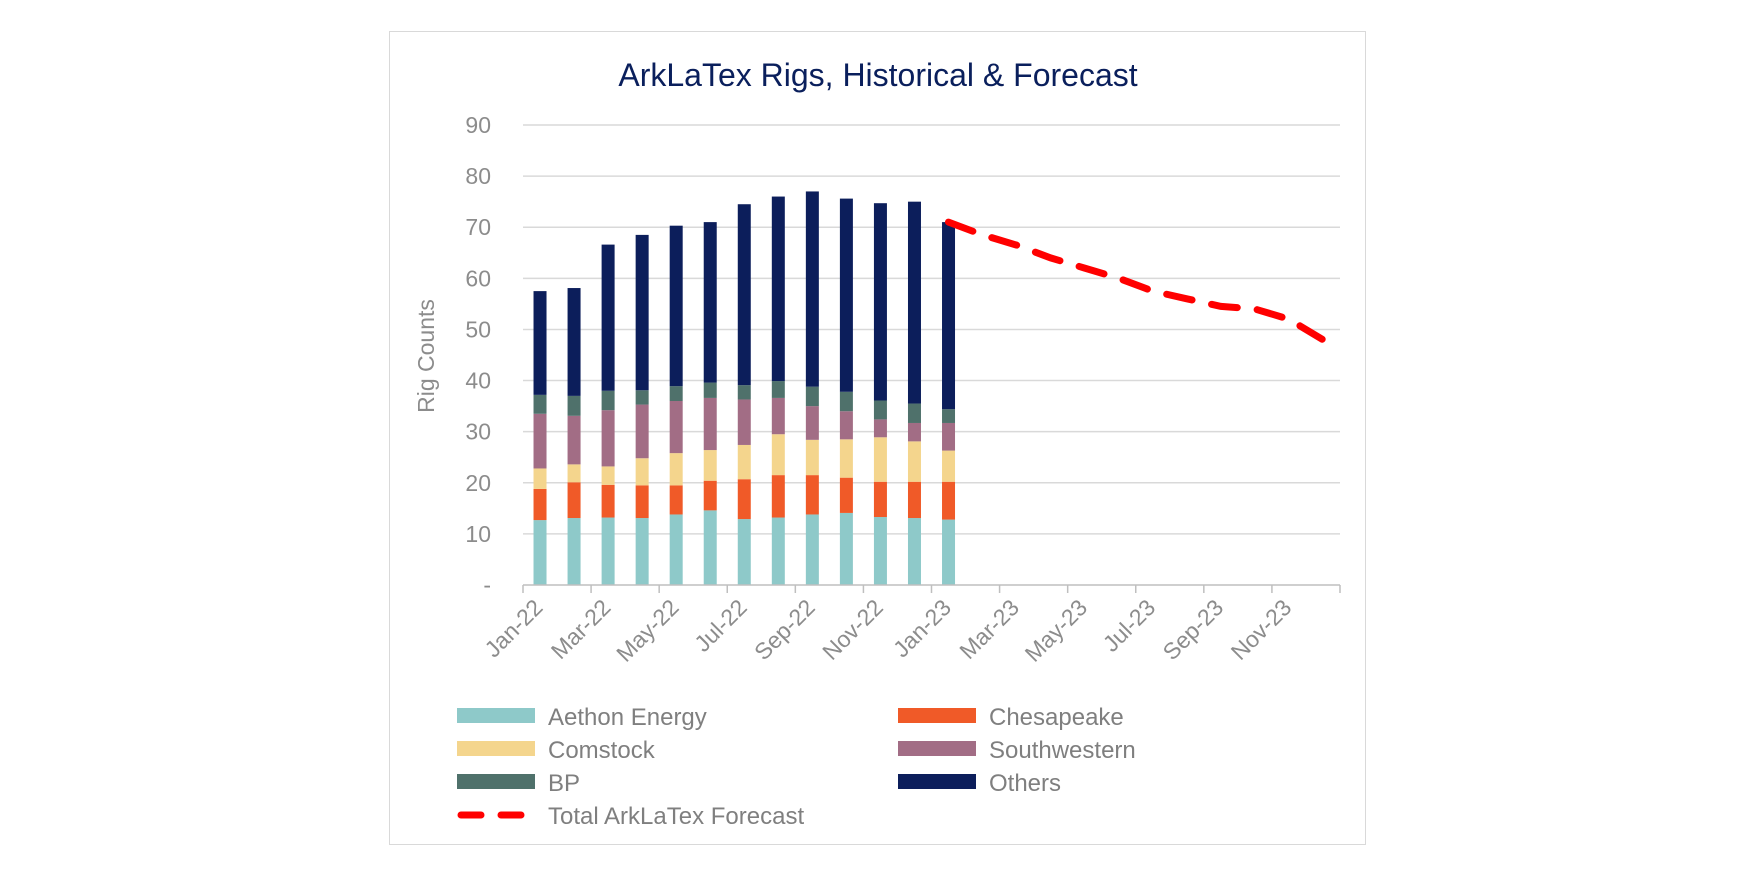 Image resolution: width=1750 pixels, height=875 pixels. I want to click on legend-swatch-bp, so click(496, 781).